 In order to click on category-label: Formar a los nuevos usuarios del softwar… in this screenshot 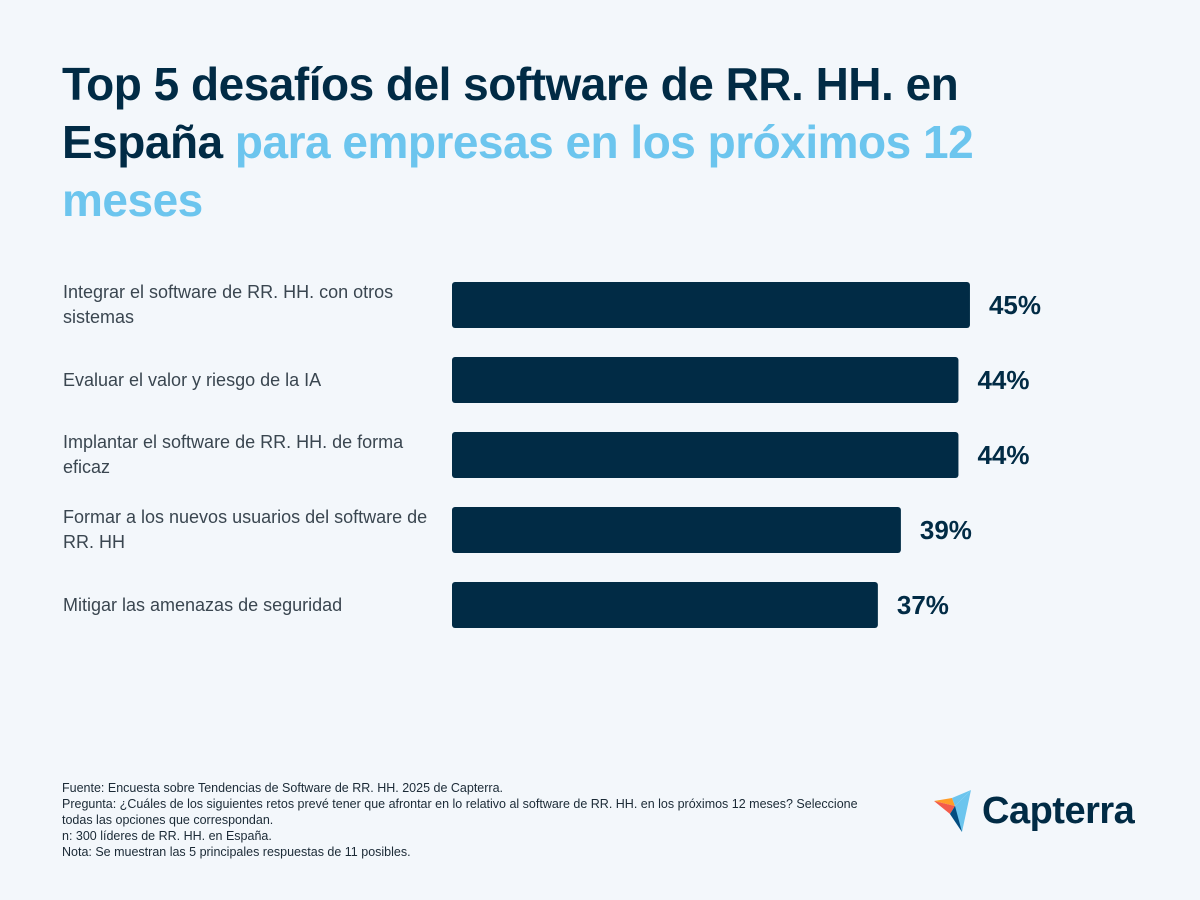, I will do `click(245, 529)`.